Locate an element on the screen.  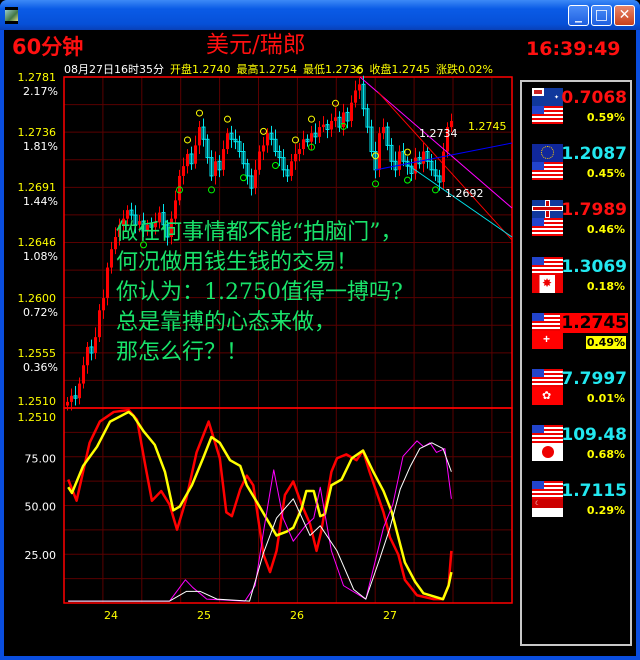
clock: 16:39:49 is located at coordinates (573, 49).